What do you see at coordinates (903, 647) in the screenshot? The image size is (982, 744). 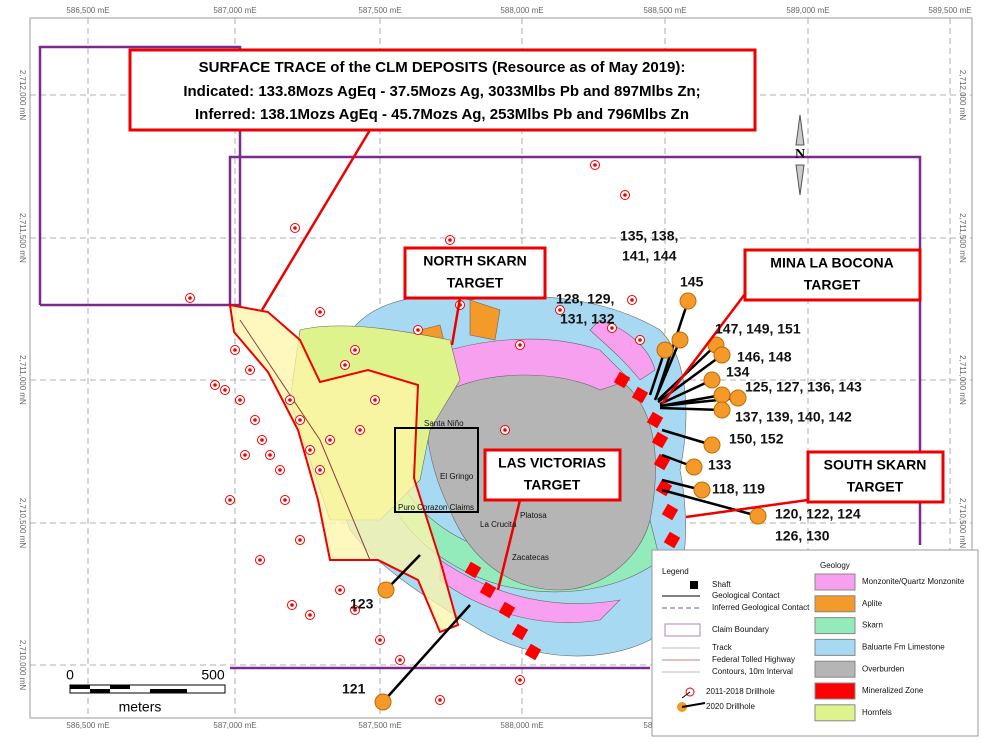 I see `geology-label: Baluarte Fm Limestone` at bounding box center [903, 647].